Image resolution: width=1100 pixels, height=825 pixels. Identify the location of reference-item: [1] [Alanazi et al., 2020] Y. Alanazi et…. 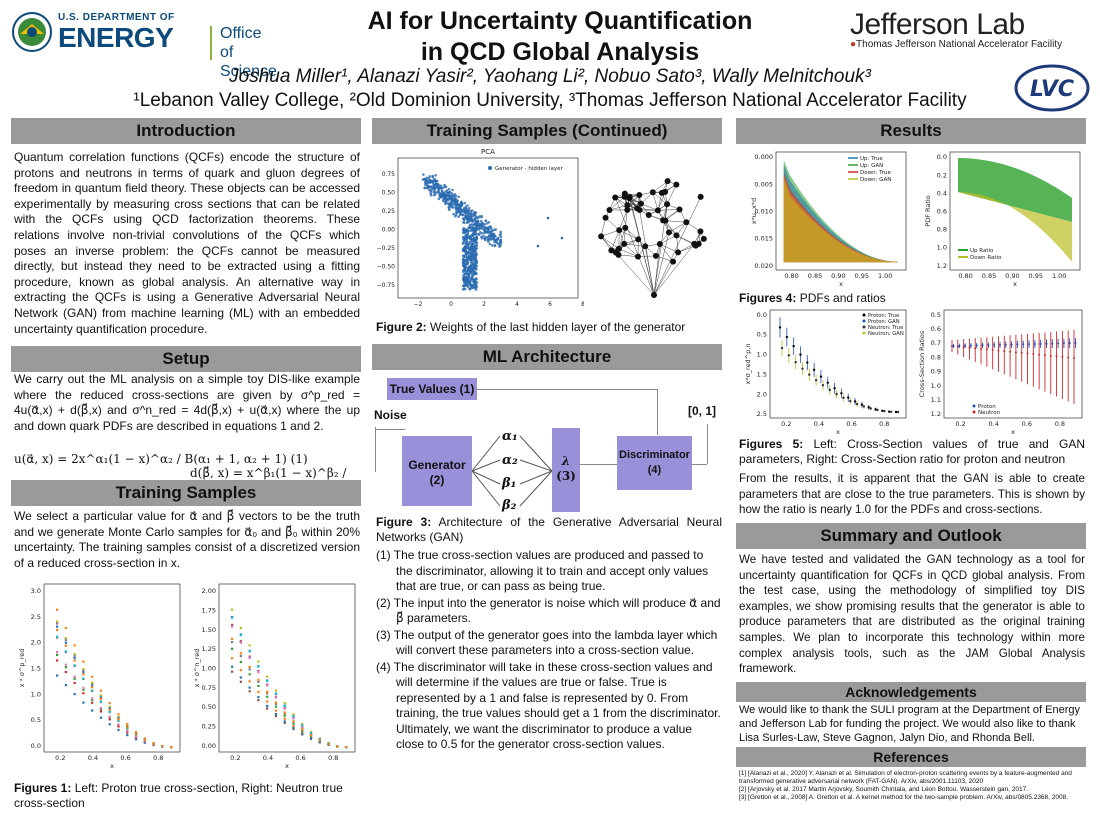
(905, 777).